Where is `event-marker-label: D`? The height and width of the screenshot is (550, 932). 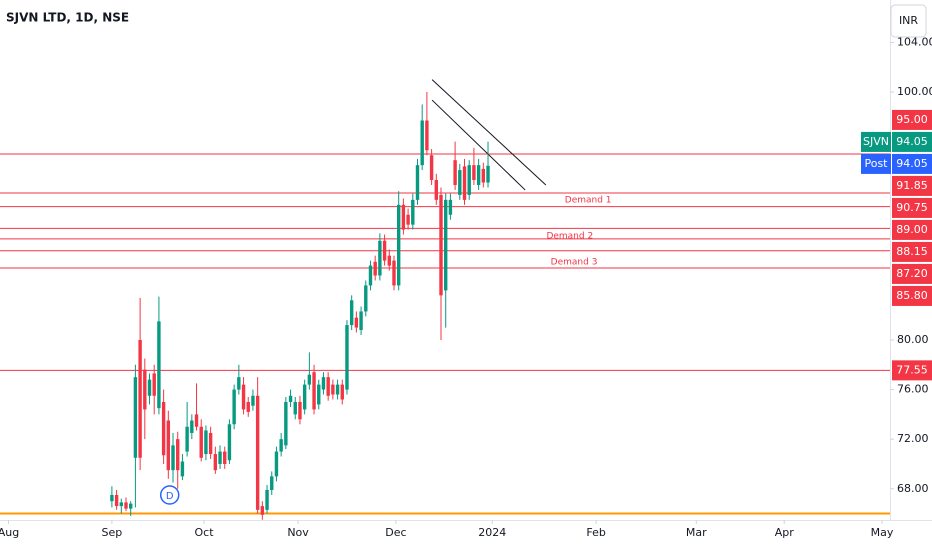 event-marker-label: D is located at coordinates (170, 496).